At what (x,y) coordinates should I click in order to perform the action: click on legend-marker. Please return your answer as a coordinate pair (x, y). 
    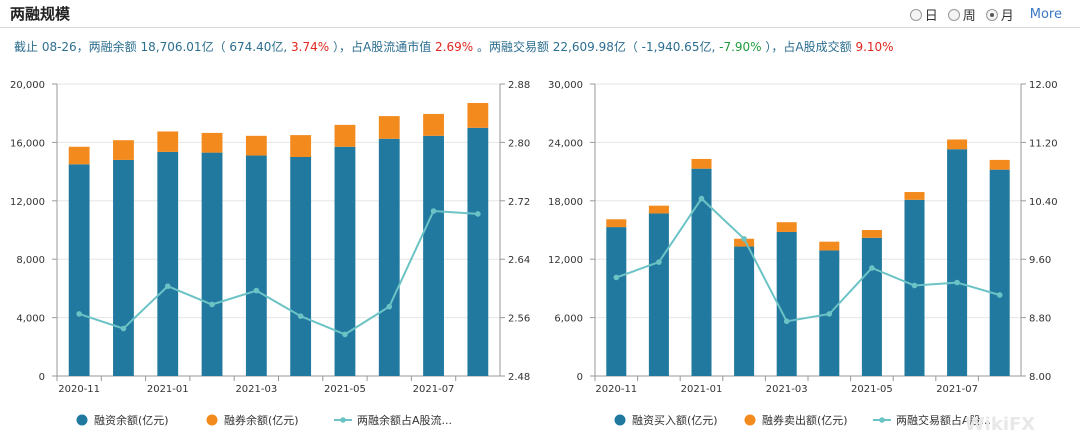
    Looking at the image, I should click on (750, 420).